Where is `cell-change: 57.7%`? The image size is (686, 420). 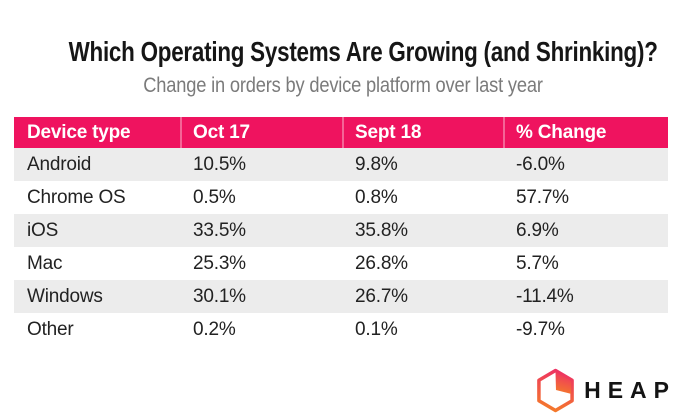 cell-change: 57.7% is located at coordinates (542, 197).